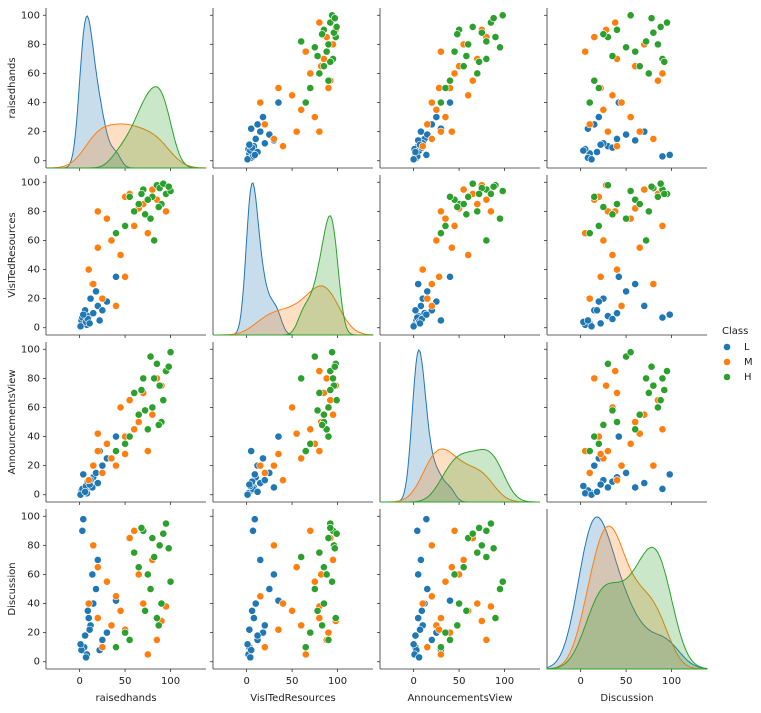  I want to click on x-axis-label: AnnouncementsView, so click(459, 698).